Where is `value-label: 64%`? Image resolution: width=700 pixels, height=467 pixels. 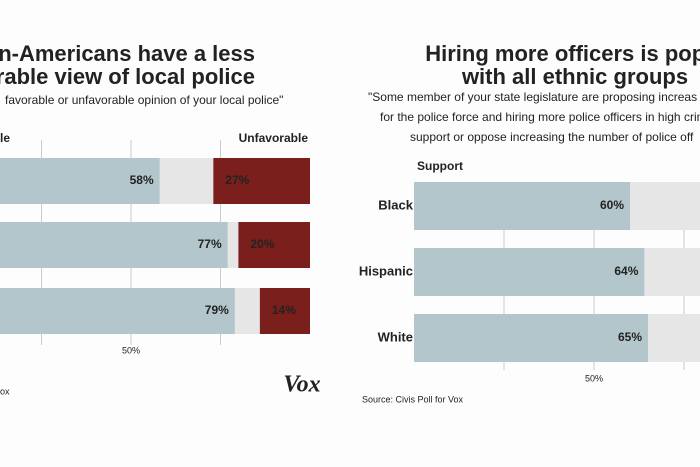
value-label: 64% is located at coordinates (626, 271).